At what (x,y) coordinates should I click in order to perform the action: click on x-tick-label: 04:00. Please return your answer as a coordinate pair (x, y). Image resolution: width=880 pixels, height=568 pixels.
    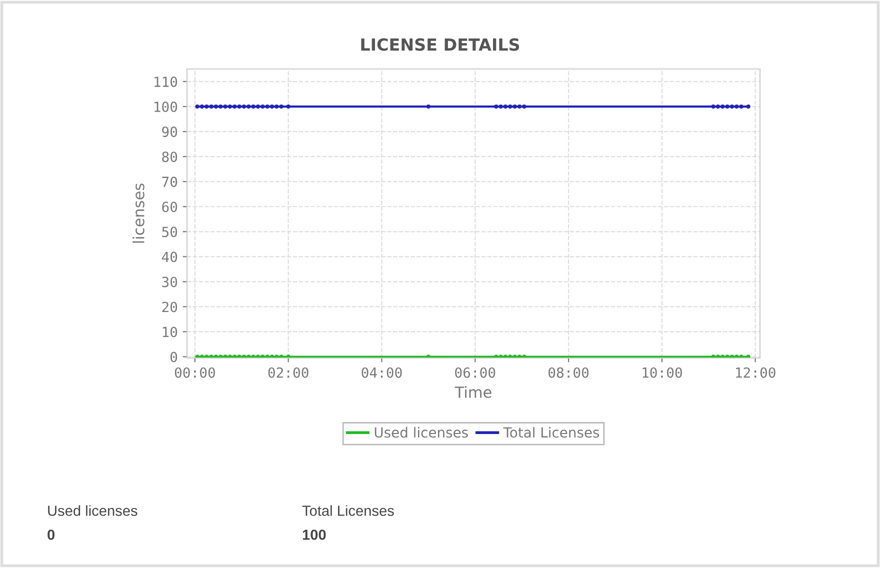
    Looking at the image, I should click on (382, 372).